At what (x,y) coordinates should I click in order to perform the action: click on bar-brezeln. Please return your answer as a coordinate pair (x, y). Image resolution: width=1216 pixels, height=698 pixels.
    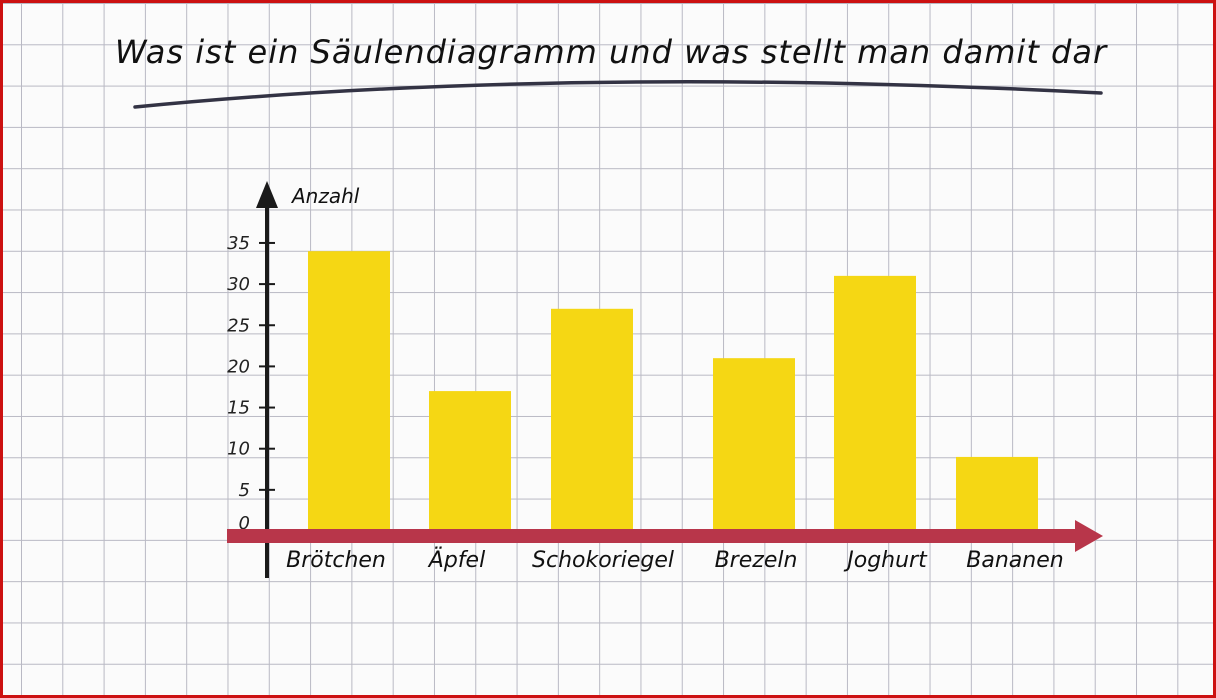
    Looking at the image, I should click on (754, 444).